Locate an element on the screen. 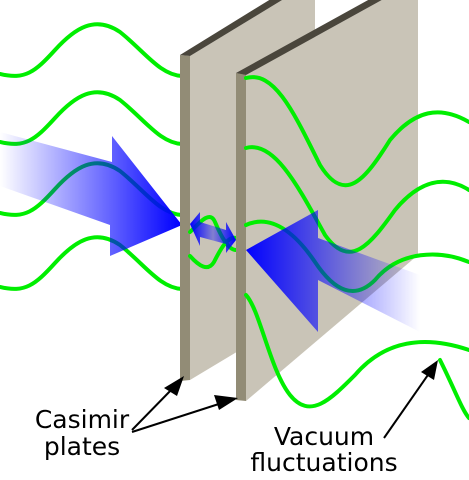 This screenshot has width=469, height=480. casimir-plates-label-line1: Casimir is located at coordinates (82, 419).